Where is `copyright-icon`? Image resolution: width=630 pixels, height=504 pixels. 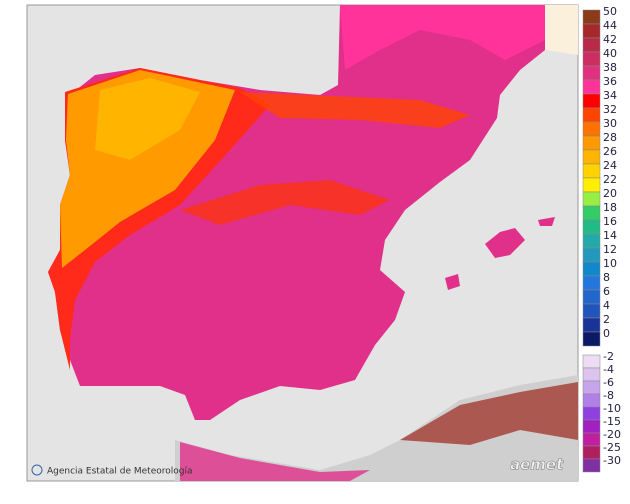 copyright-icon is located at coordinates (37, 470).